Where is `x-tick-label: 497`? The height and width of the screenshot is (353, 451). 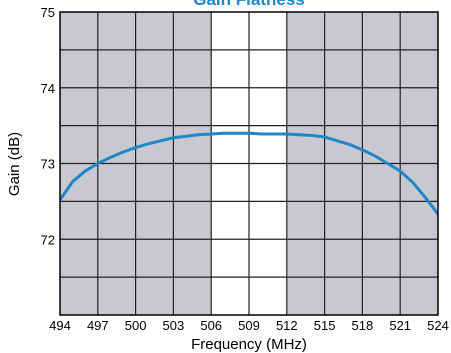 x-tick-label: 497 is located at coordinates (98, 325).